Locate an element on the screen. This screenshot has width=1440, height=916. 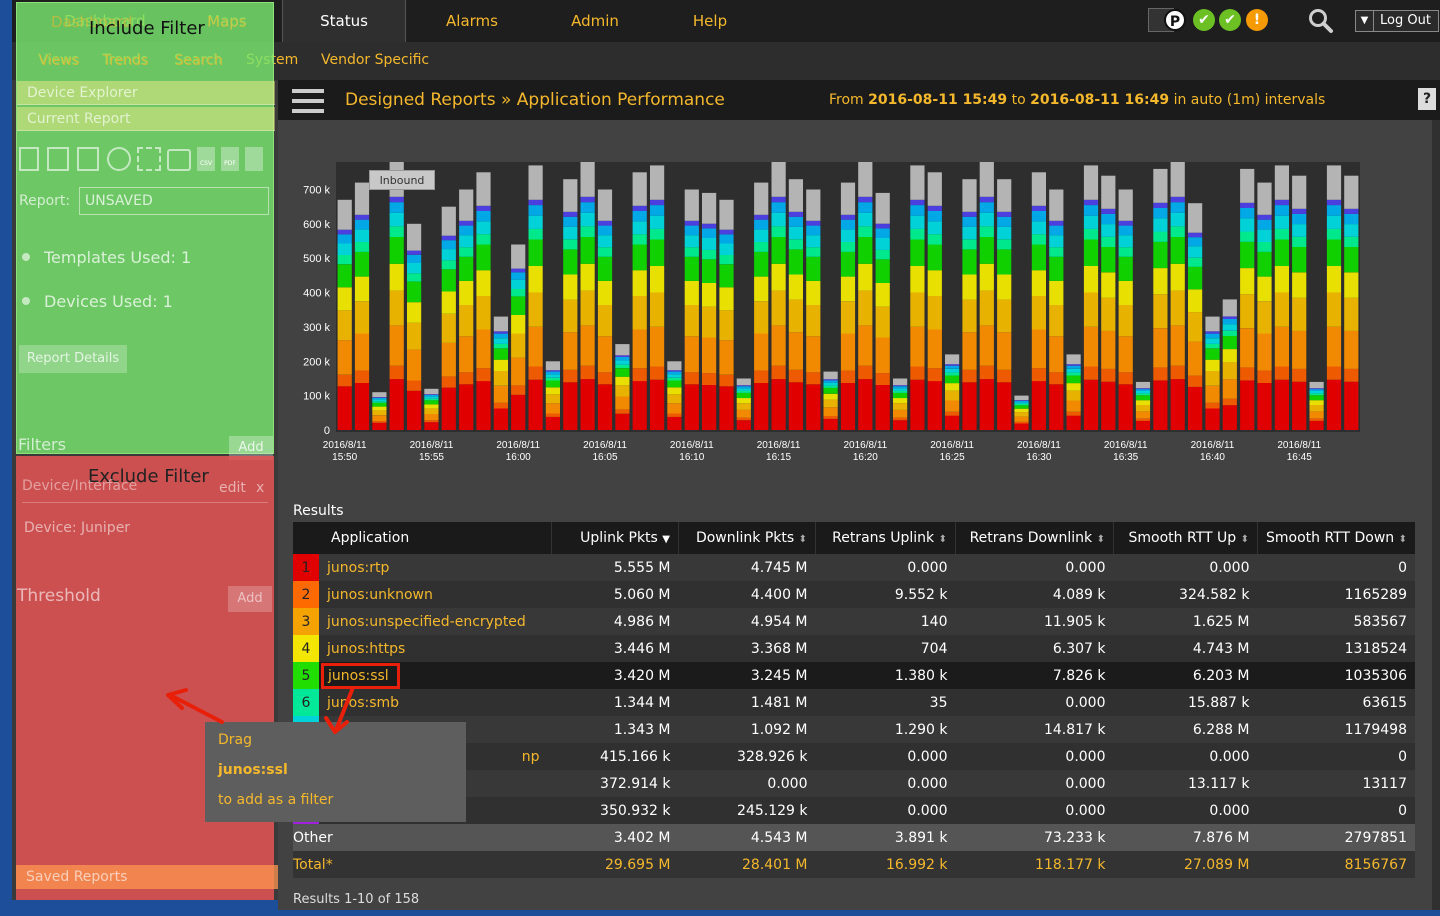
filter-device-interface: Device/Interface is located at coordinates (145, 491).